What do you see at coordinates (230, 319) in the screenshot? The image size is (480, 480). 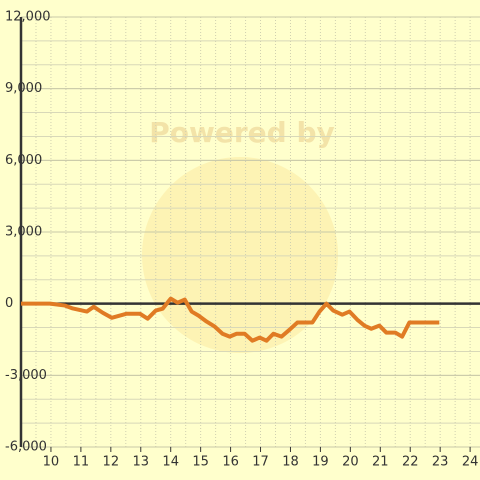 I see `data-line` at bounding box center [230, 319].